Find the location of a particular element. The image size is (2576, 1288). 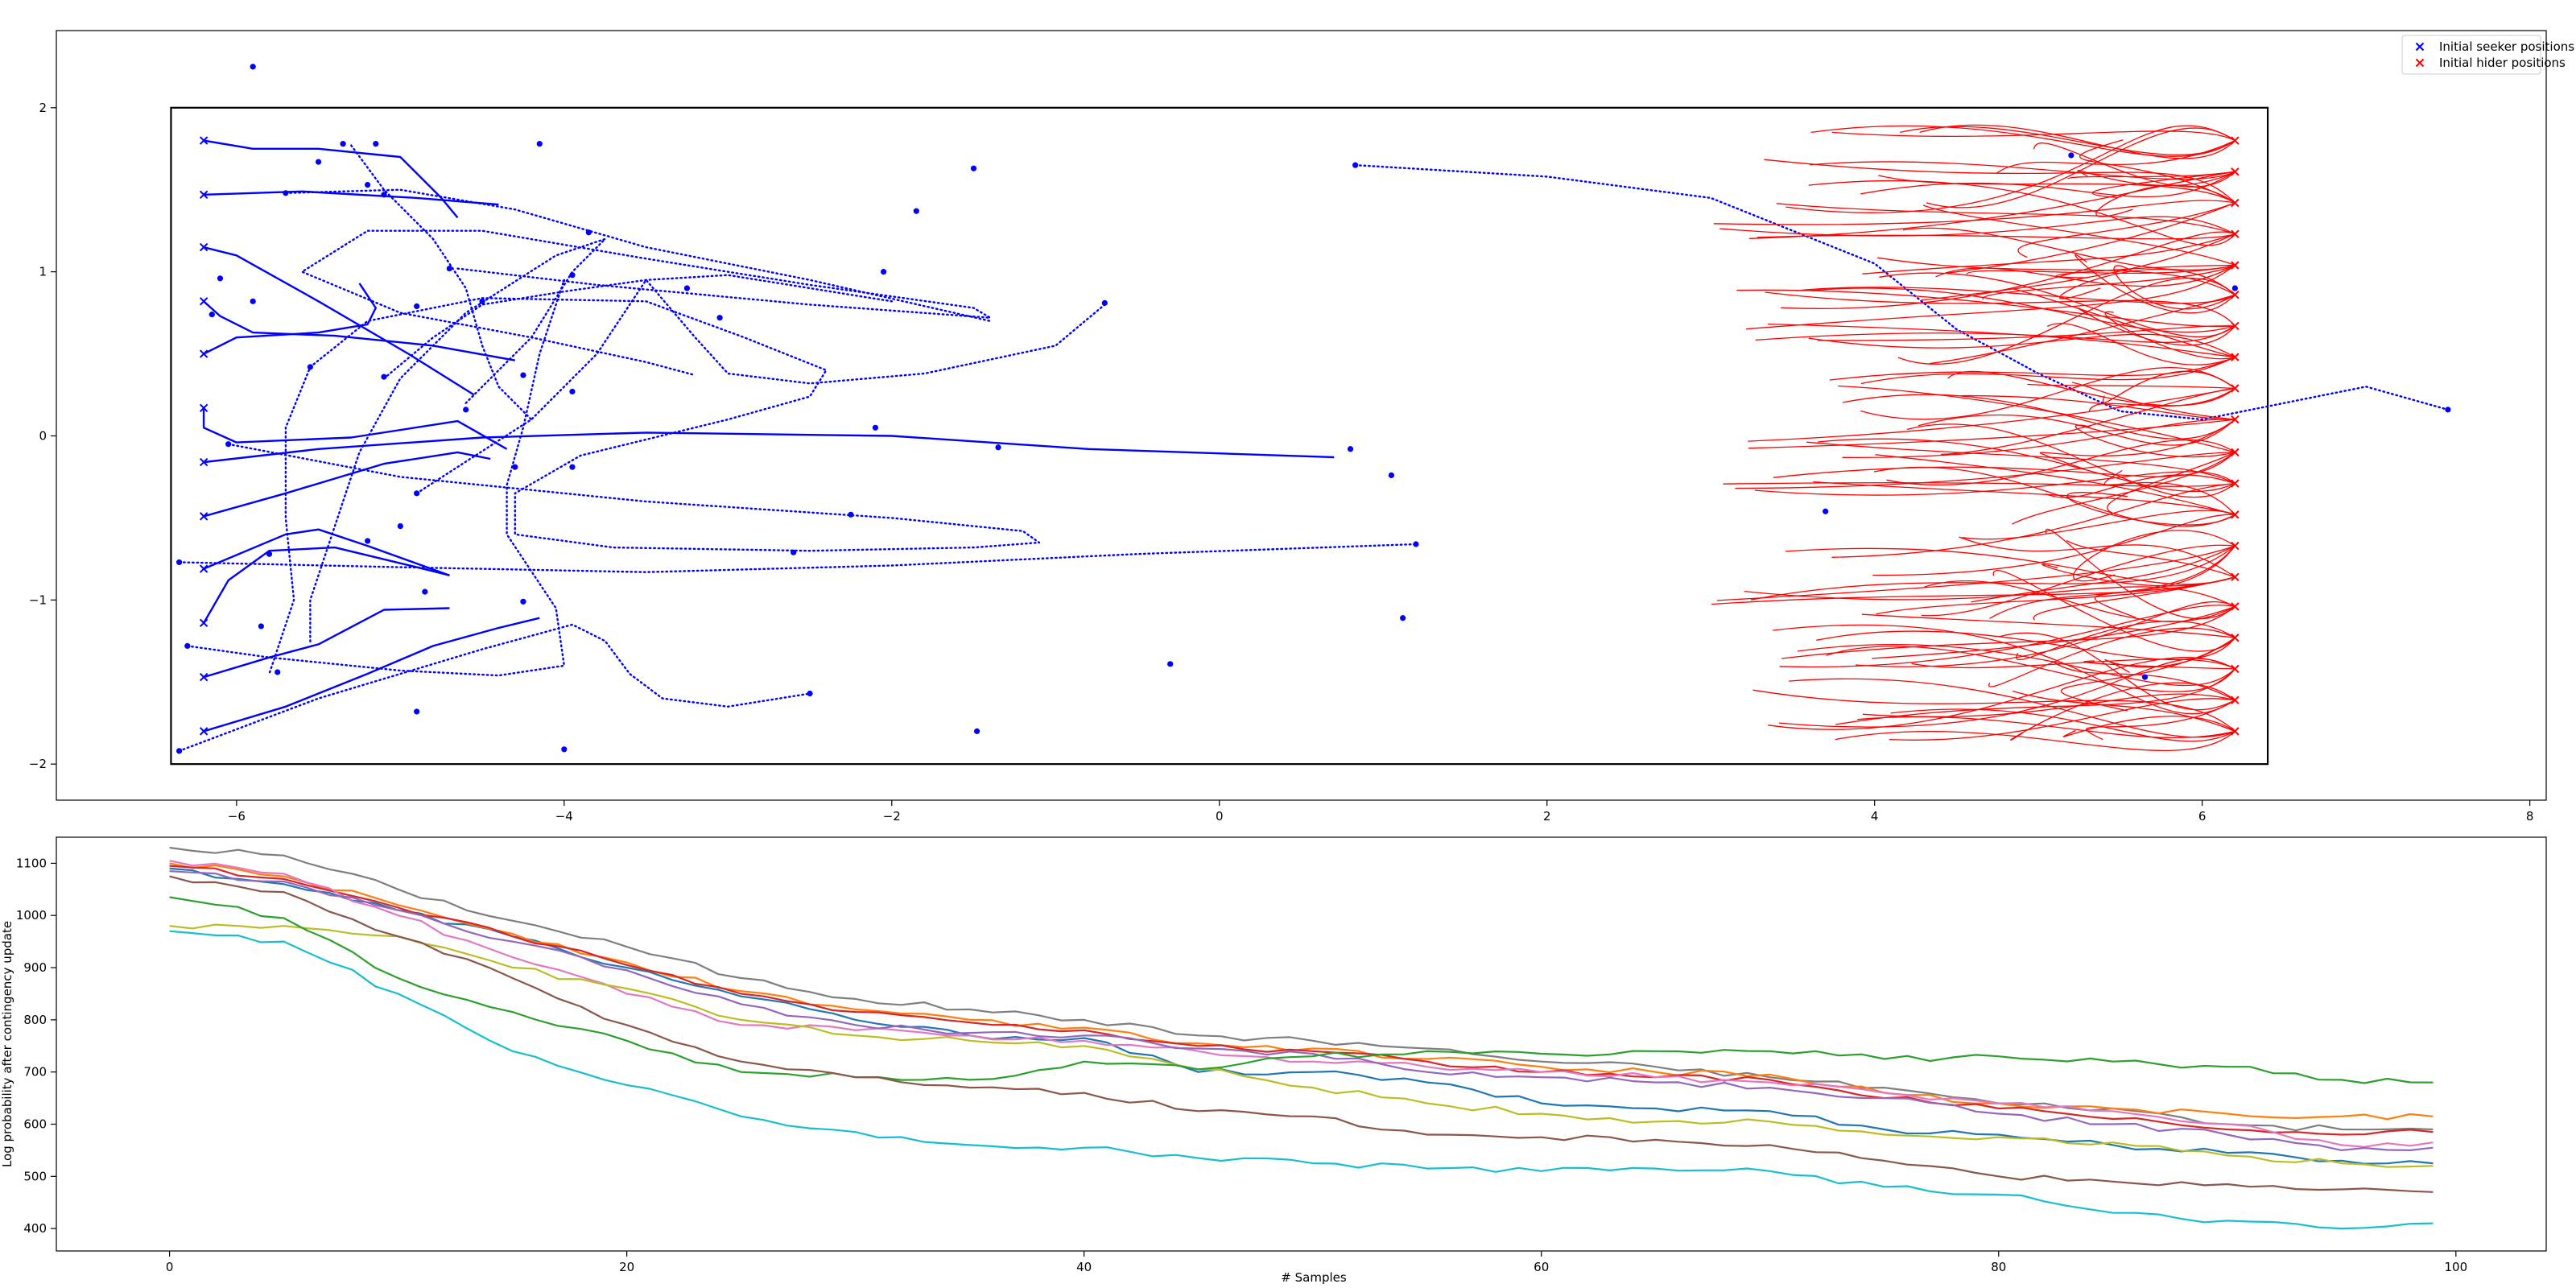

seeker-start-marker is located at coordinates (203, 140).